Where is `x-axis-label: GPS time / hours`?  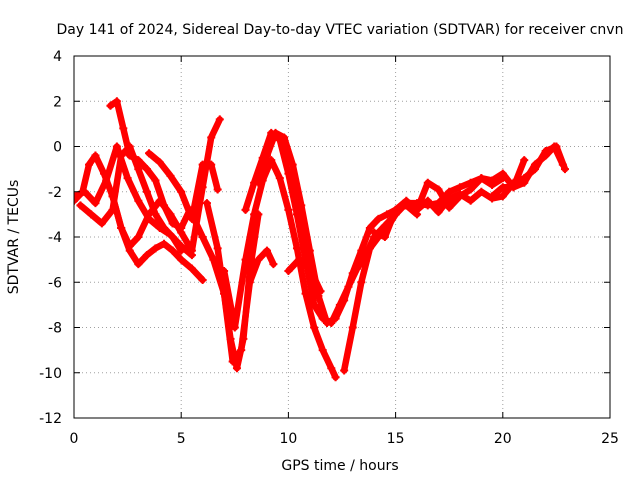
x-axis-label: GPS time / hours is located at coordinates (339, 466).